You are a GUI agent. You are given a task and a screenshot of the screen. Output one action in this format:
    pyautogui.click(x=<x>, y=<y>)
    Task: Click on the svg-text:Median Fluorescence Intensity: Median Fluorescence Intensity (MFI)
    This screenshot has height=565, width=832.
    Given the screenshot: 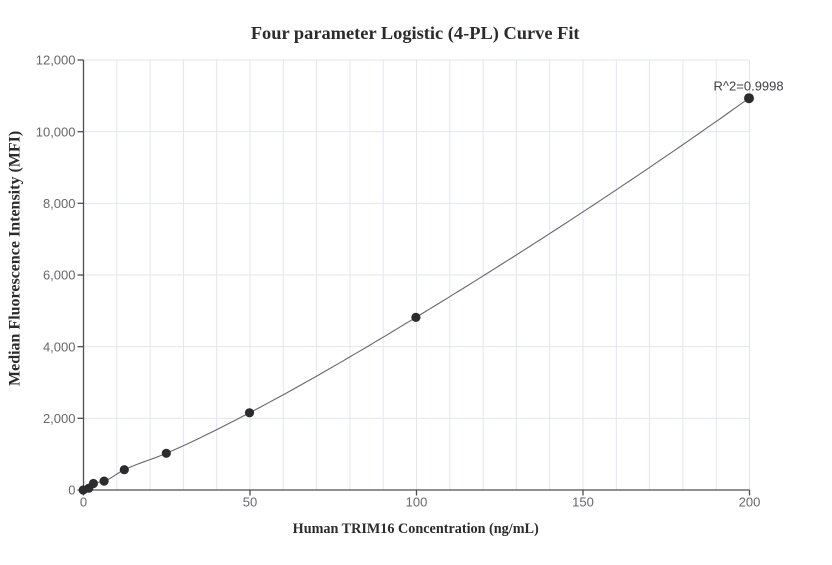 What is the action you would take?
    pyautogui.click(x=15, y=258)
    